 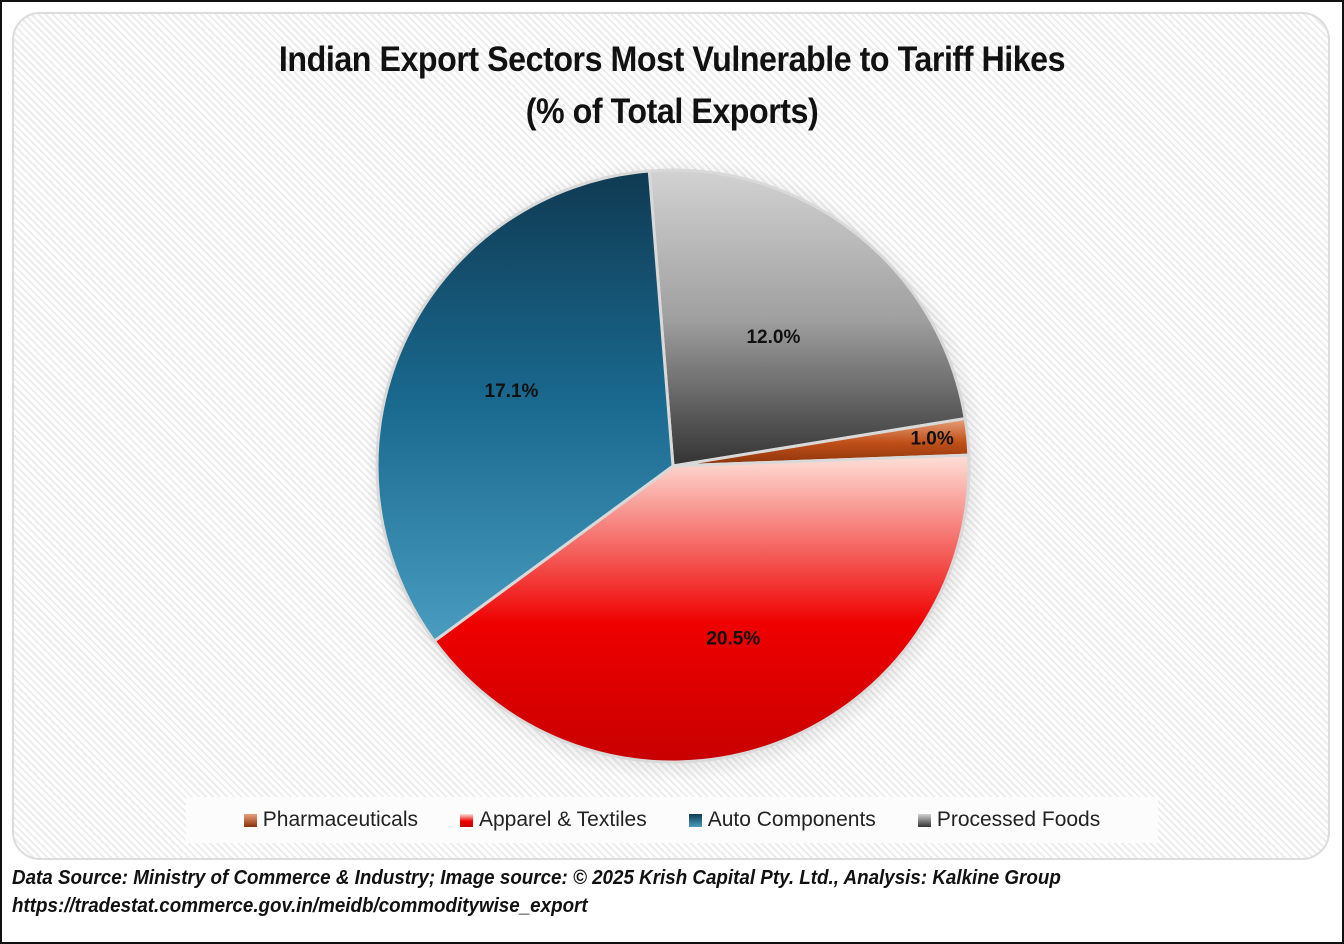 I want to click on legend-label: Apparel & Textiles, so click(x=563, y=819).